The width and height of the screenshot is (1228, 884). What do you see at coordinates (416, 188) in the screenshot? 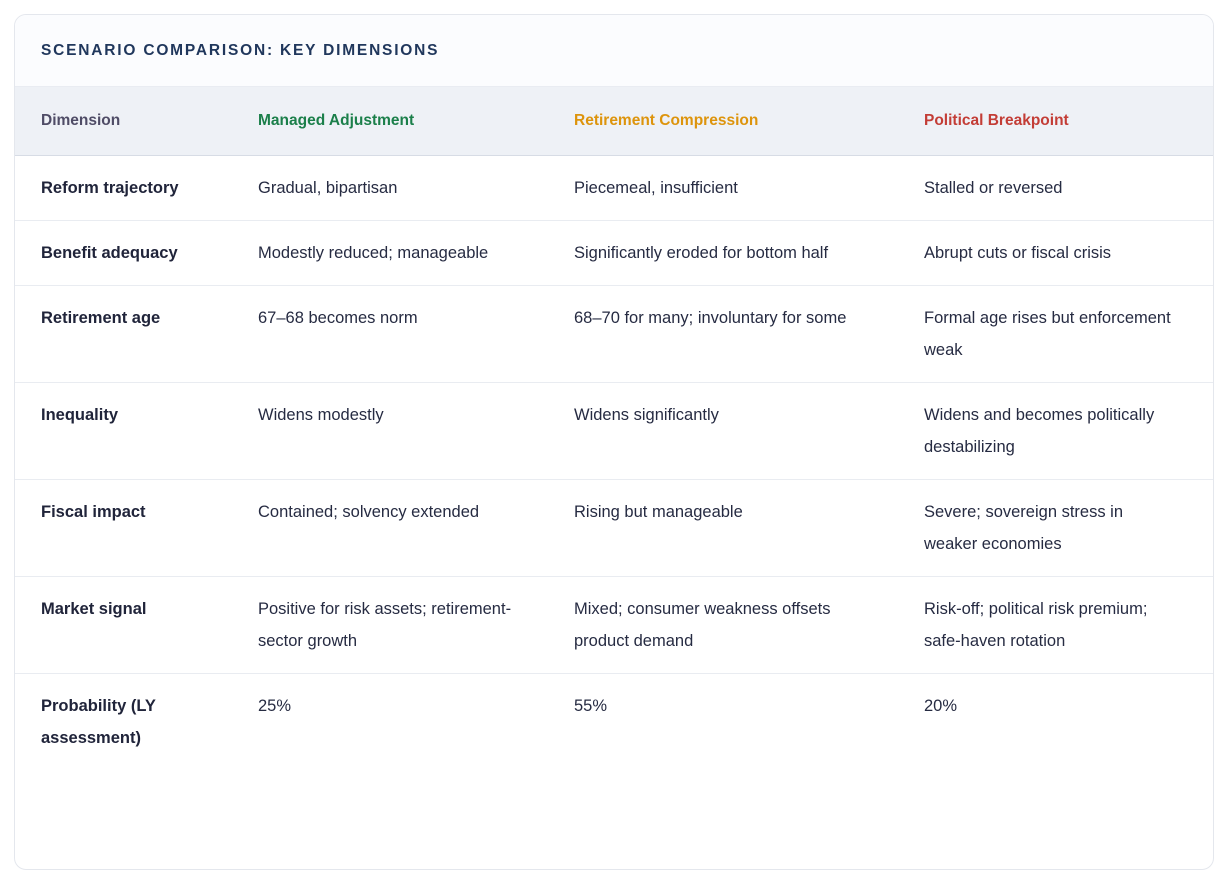
I see `table-cell: Gradual, bipartisan` at bounding box center [416, 188].